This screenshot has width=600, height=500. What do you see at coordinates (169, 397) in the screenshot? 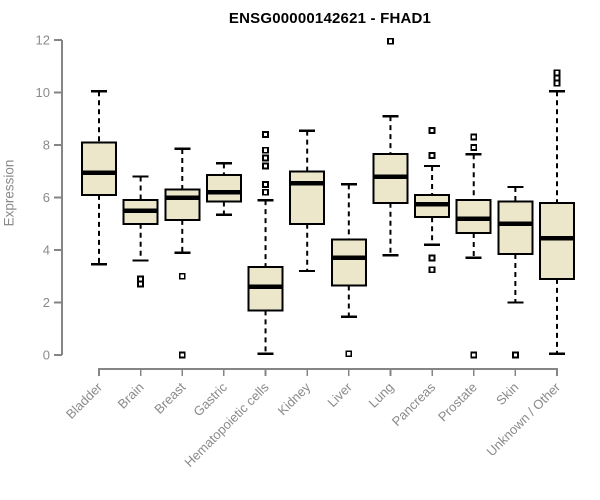
I see `x-category-label: Breast` at bounding box center [169, 397].